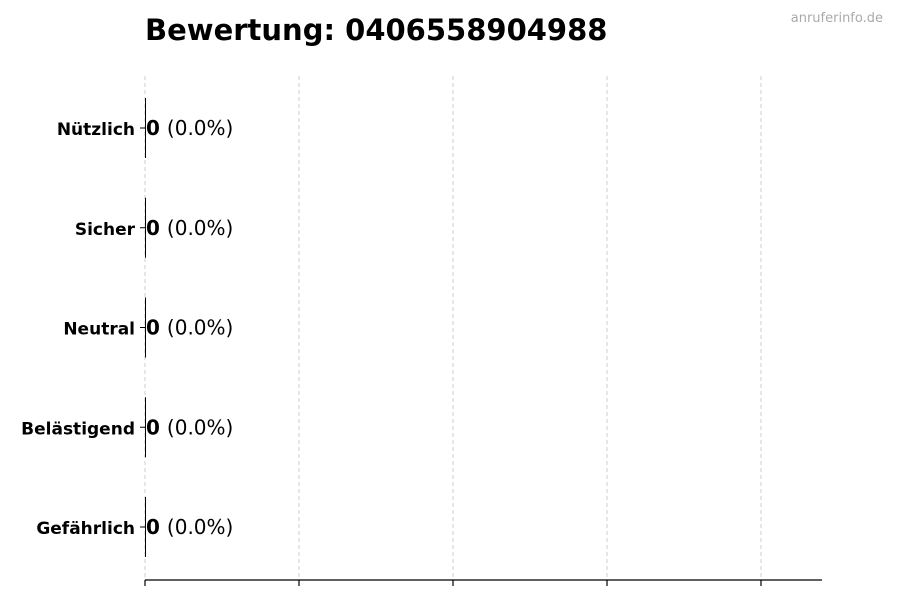 Image resolution: width=900 pixels, height=600 pixels. Describe the element at coordinates (85, 529) in the screenshot. I see `category-label: Gefährlich` at that location.